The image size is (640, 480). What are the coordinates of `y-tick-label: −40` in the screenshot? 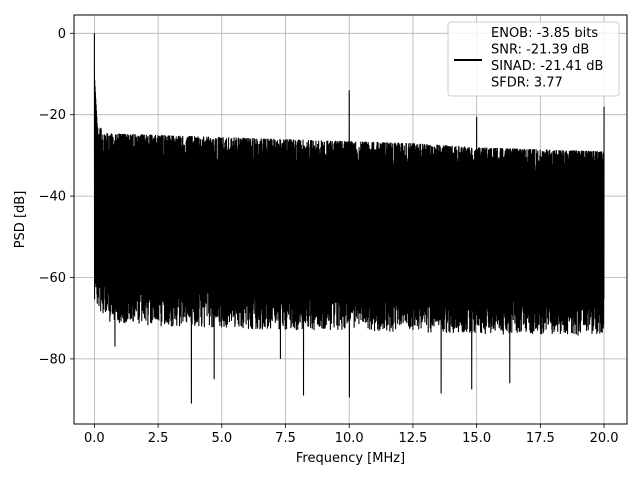 It's located at (52, 197).